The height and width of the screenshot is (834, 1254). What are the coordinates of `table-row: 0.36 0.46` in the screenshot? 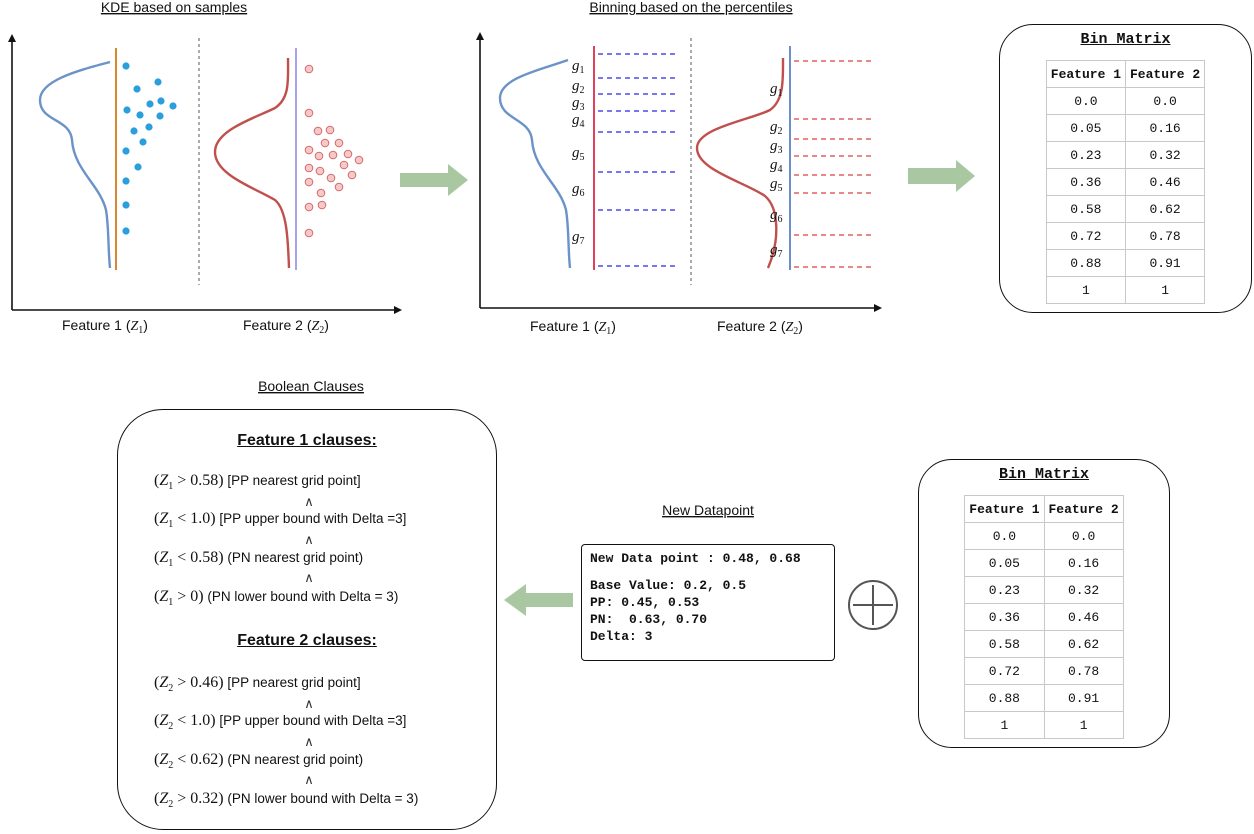 It's located at (1044, 617).